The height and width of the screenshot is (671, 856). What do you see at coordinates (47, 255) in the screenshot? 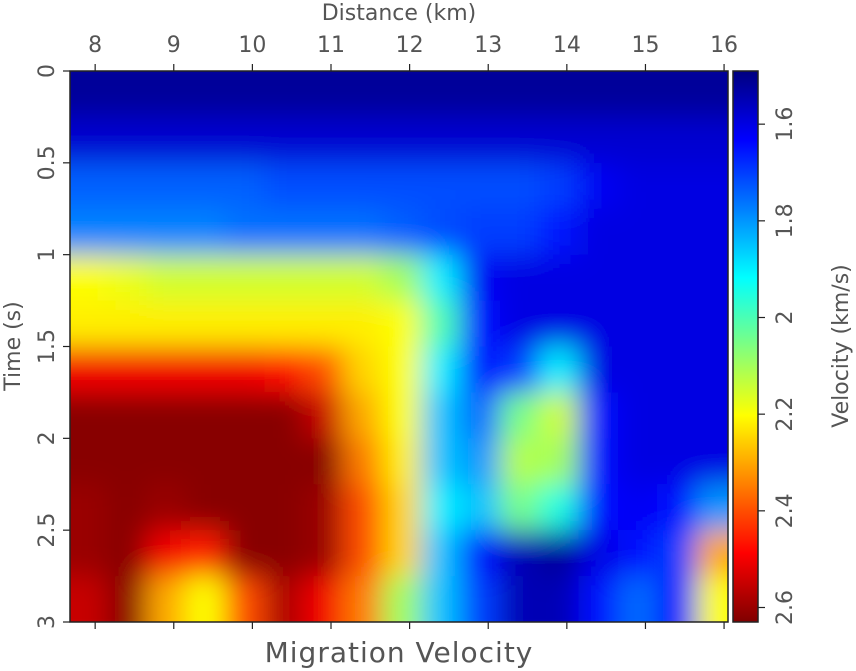
I see `y-tick-label: 1` at bounding box center [47, 255].